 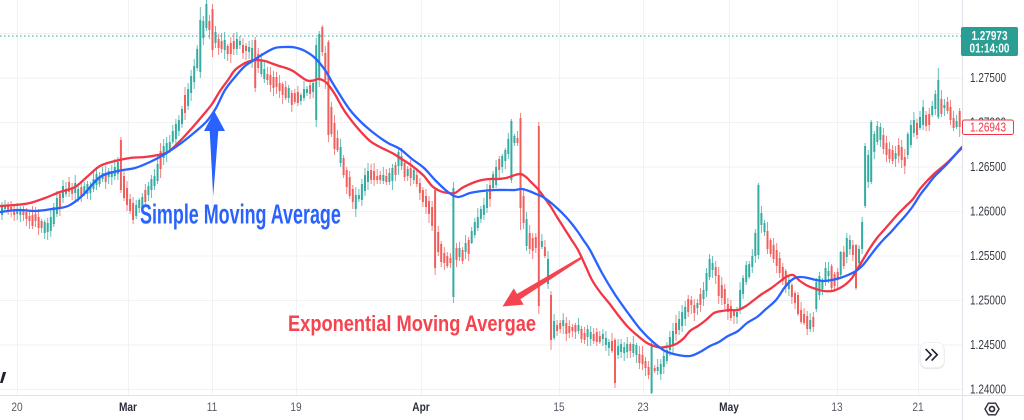 I want to click on svg-text: 19, so click(x=295, y=407).